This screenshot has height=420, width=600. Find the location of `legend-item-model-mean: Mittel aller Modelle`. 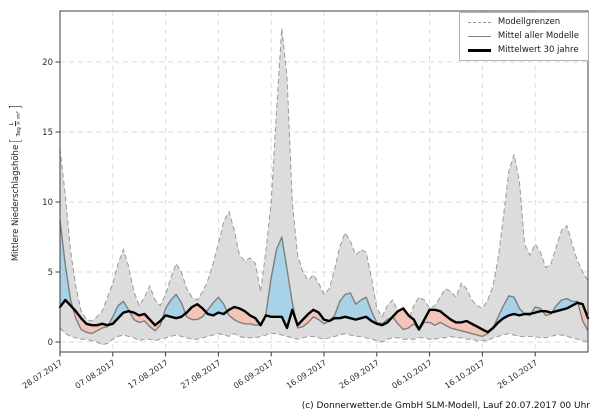

legend-item-model-mean: Mittel aller Modelle is located at coordinates (523, 36).